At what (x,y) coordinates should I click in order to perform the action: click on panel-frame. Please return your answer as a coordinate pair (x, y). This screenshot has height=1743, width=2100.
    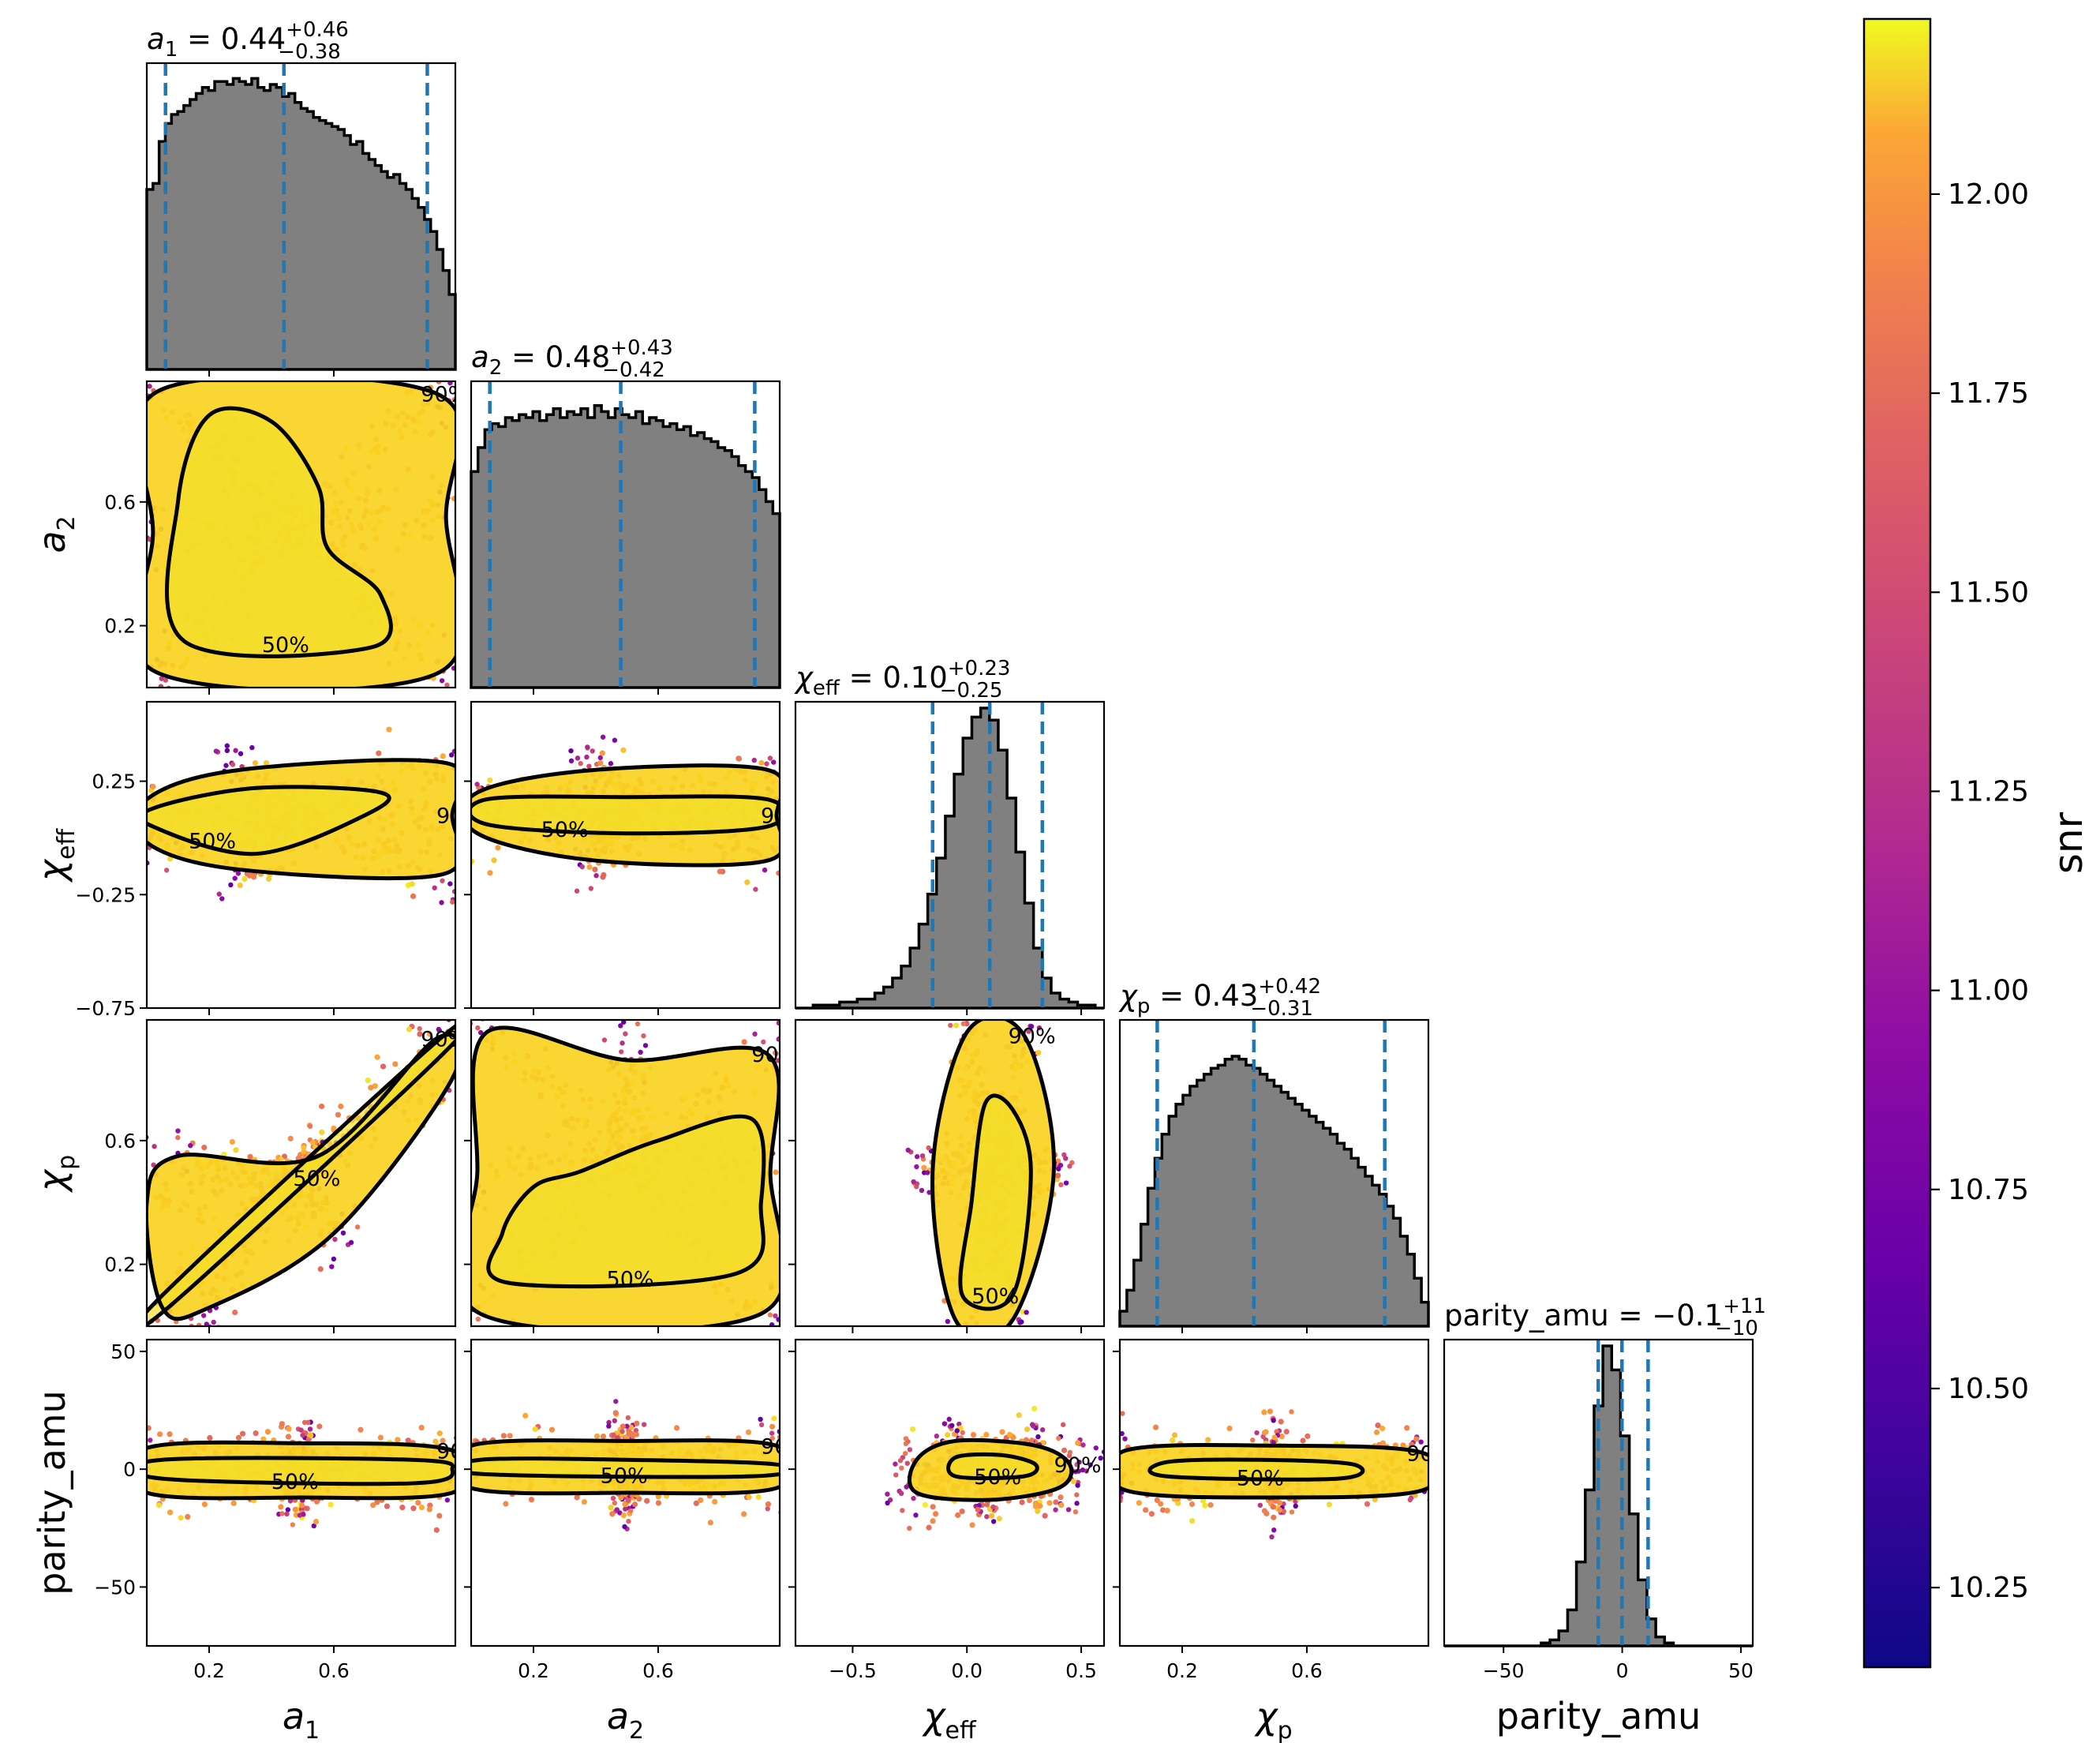
    Looking at the image, I should click on (625, 855).